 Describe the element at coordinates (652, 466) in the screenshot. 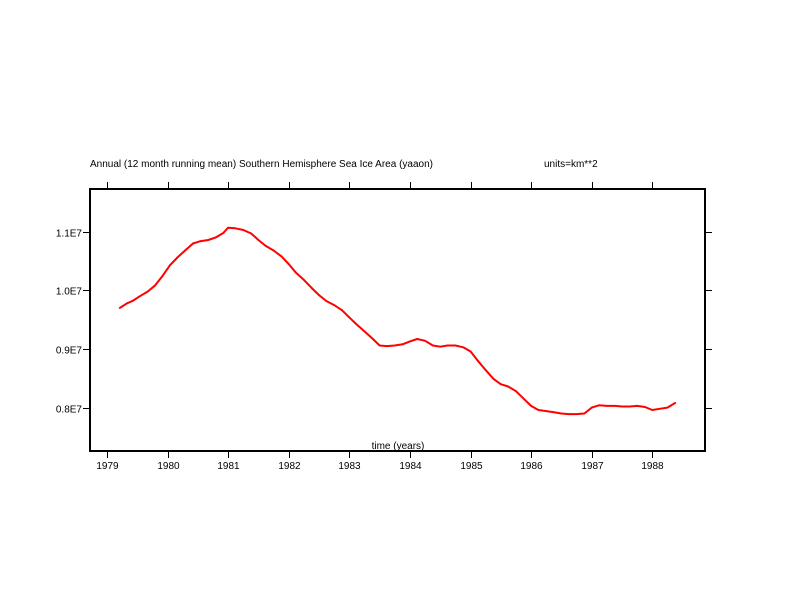

I see `x-tick-label: 1988` at that location.